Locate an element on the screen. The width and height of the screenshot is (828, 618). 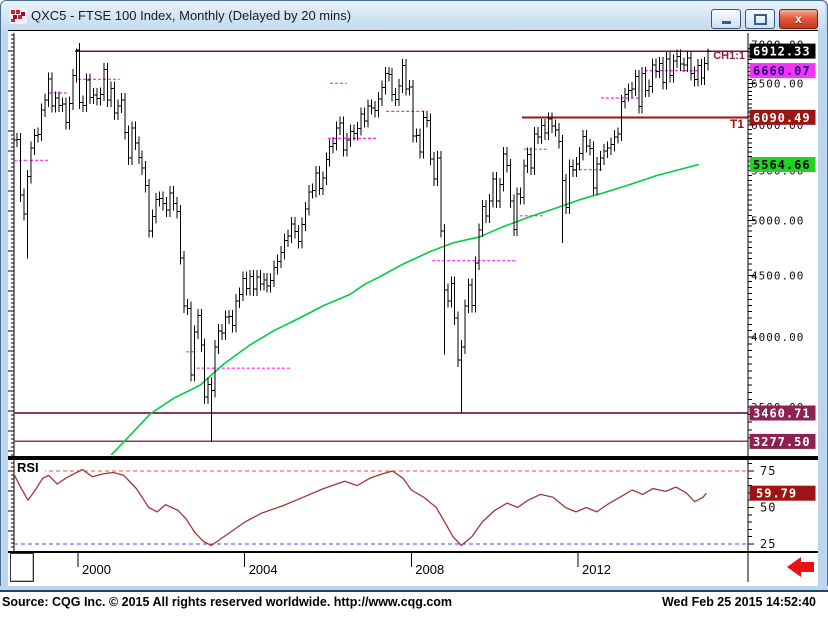
price-badge-support-2009-low: 3460.71 is located at coordinates (782, 413).